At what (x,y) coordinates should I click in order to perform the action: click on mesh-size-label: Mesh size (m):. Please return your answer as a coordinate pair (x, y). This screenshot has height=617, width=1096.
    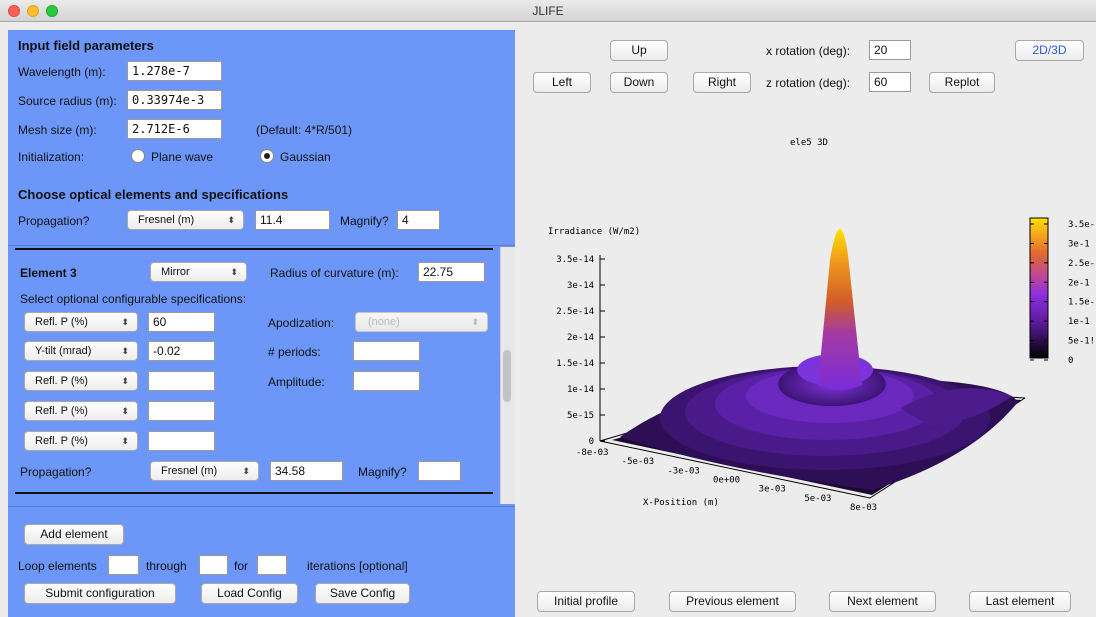
    Looking at the image, I should click on (57, 130).